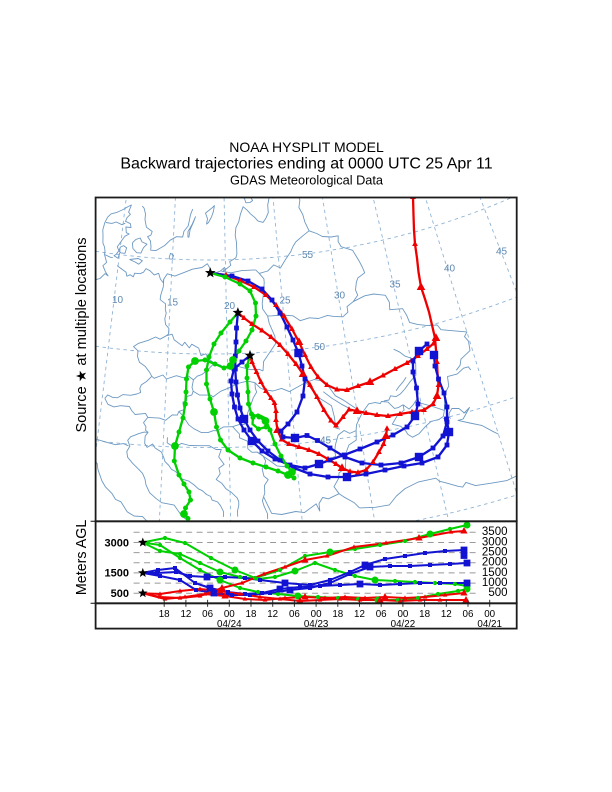 The image size is (612, 792). I want to click on svg-text: NOAA HYSPLIT MODEL, so click(306, 147).